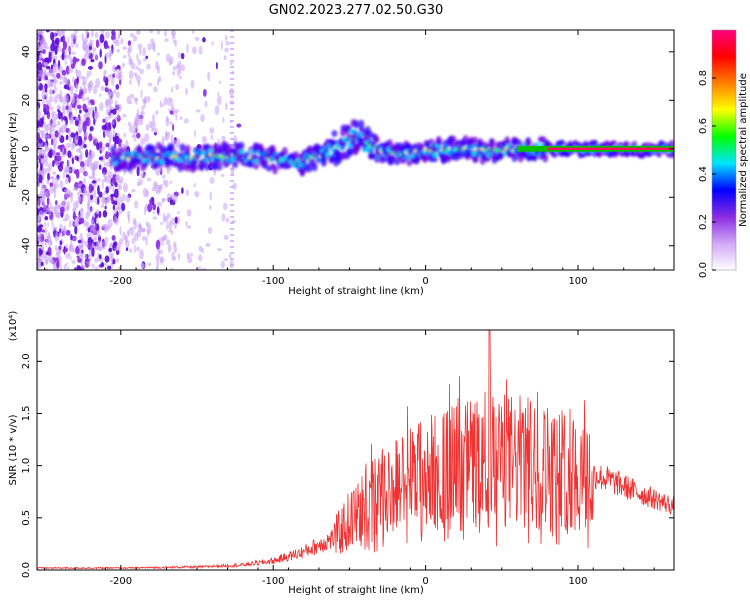  What do you see at coordinates (369, 146) in the screenshot?
I see `ridge-core` at bounding box center [369, 146].